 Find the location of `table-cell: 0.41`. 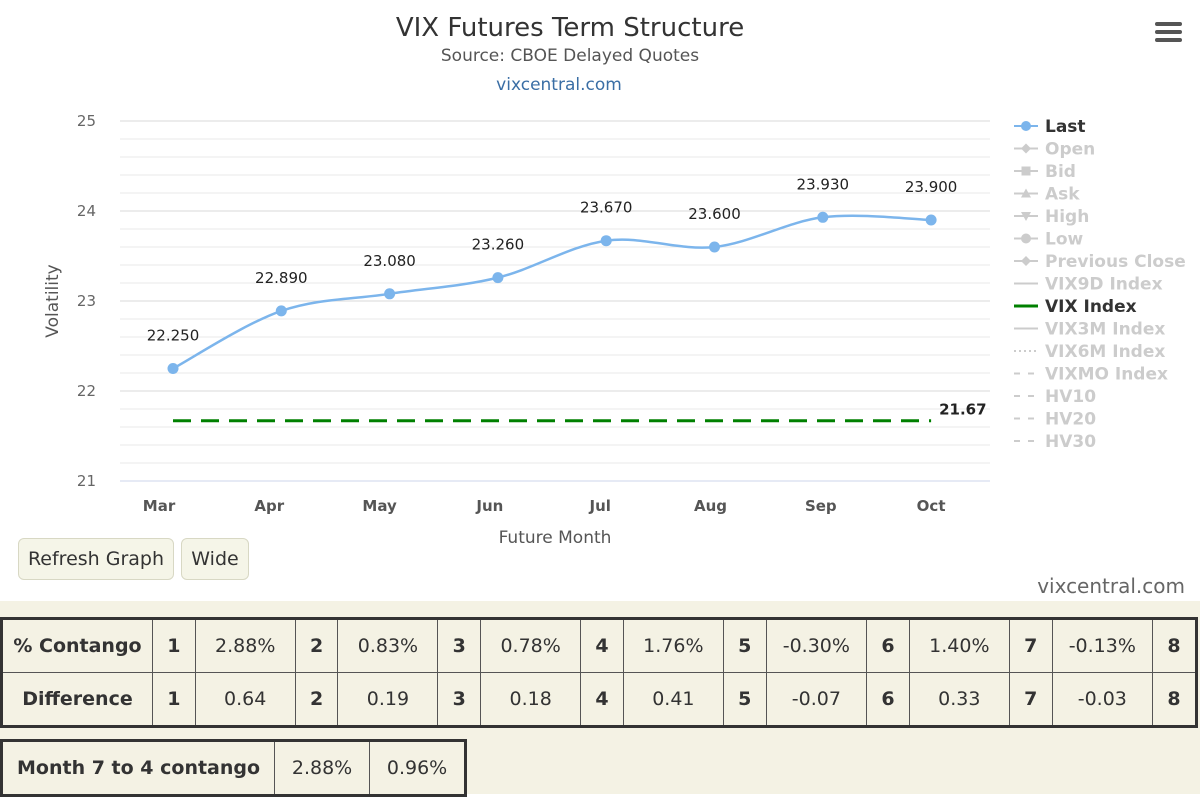

table-cell: 0.41 is located at coordinates (673, 699).